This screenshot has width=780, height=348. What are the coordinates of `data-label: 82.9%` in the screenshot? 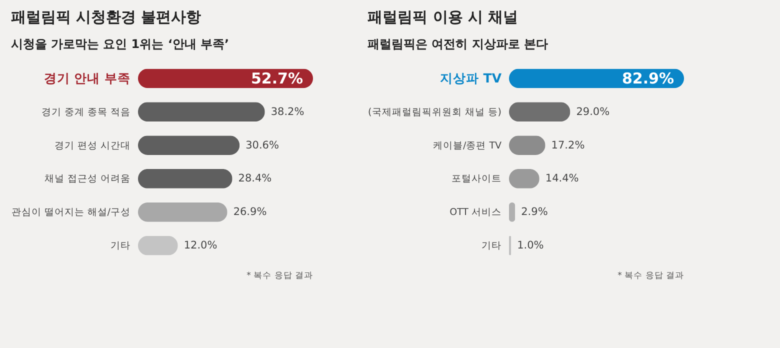 It's located at (648, 78).